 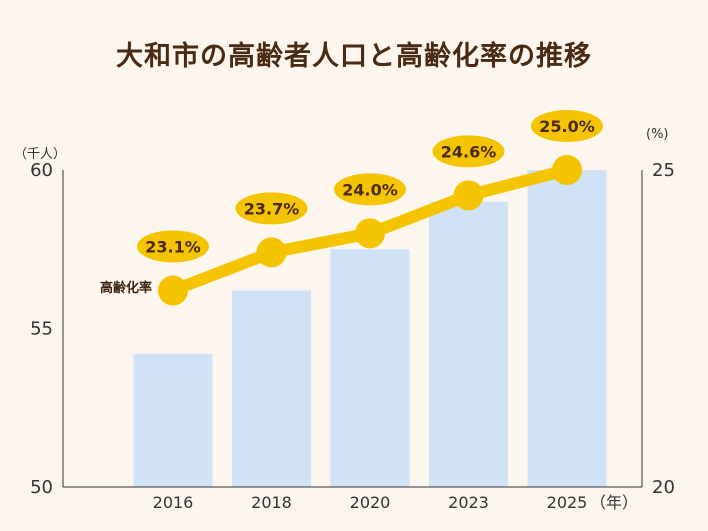 I want to click on y-right-tick-20: 20, so click(x=663, y=487).